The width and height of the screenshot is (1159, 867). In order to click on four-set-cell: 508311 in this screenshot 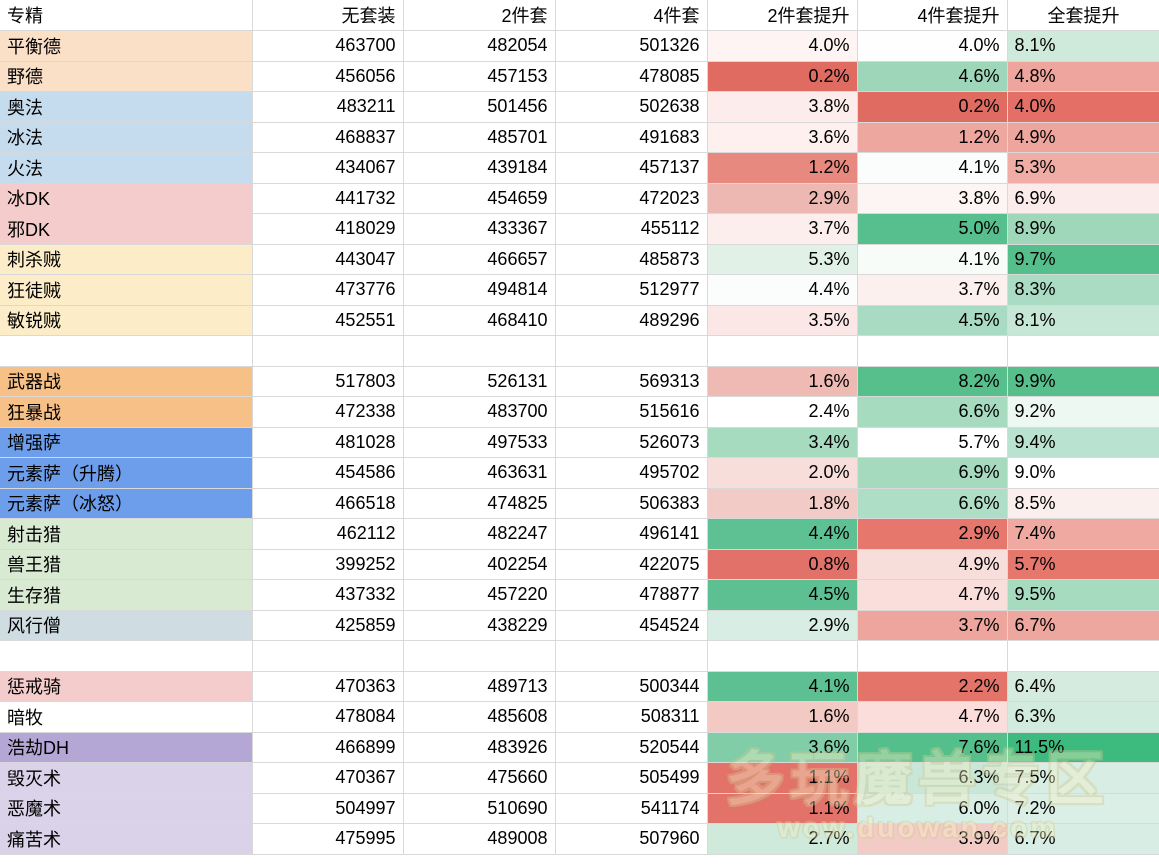, I will do `click(631, 717)`.